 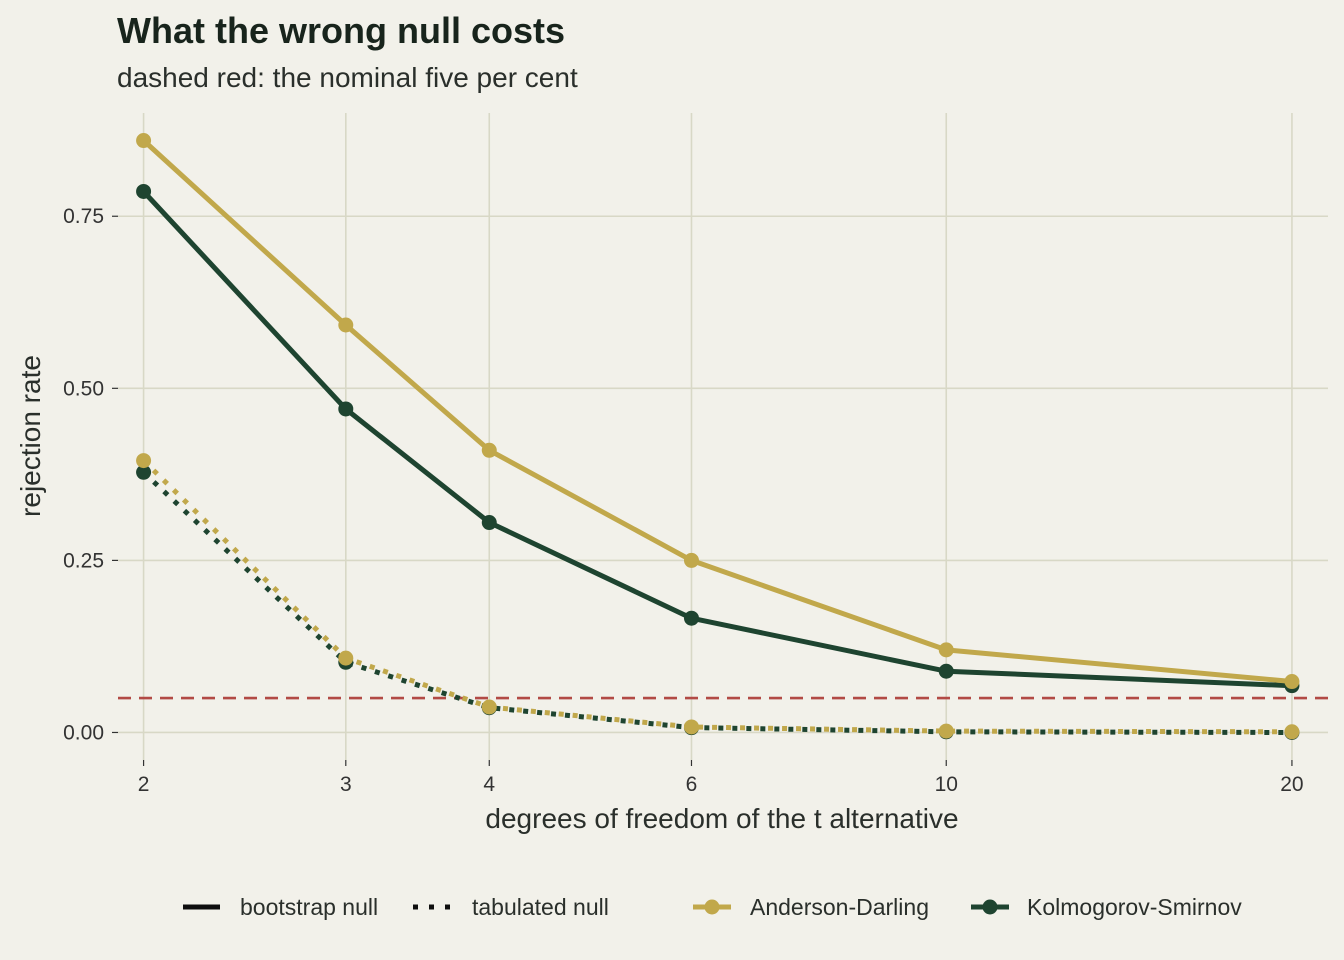 I want to click on x-tick-label: 6, so click(x=692, y=784).